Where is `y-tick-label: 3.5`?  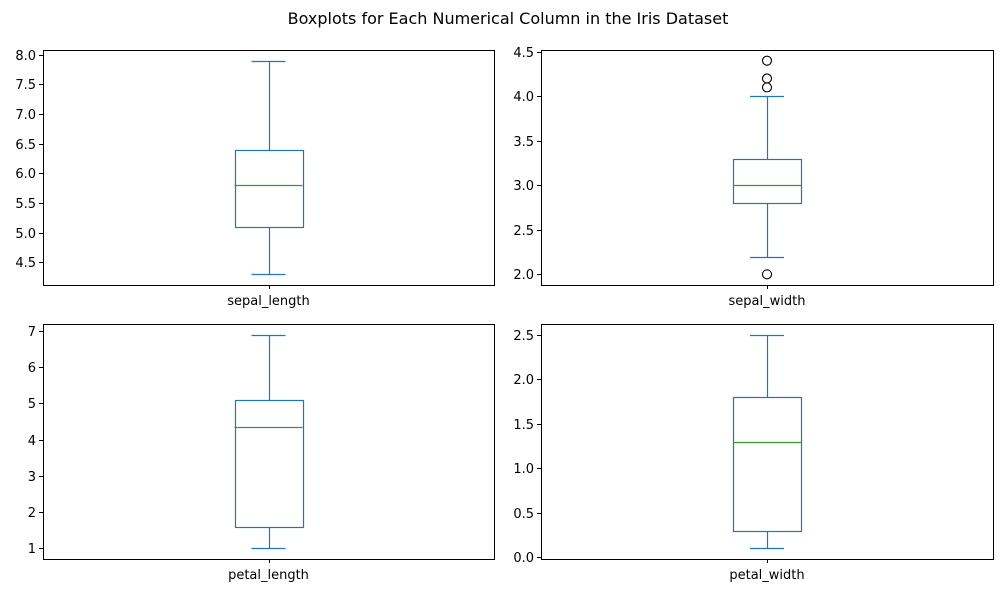 y-tick-label: 3.5 is located at coordinates (523, 142).